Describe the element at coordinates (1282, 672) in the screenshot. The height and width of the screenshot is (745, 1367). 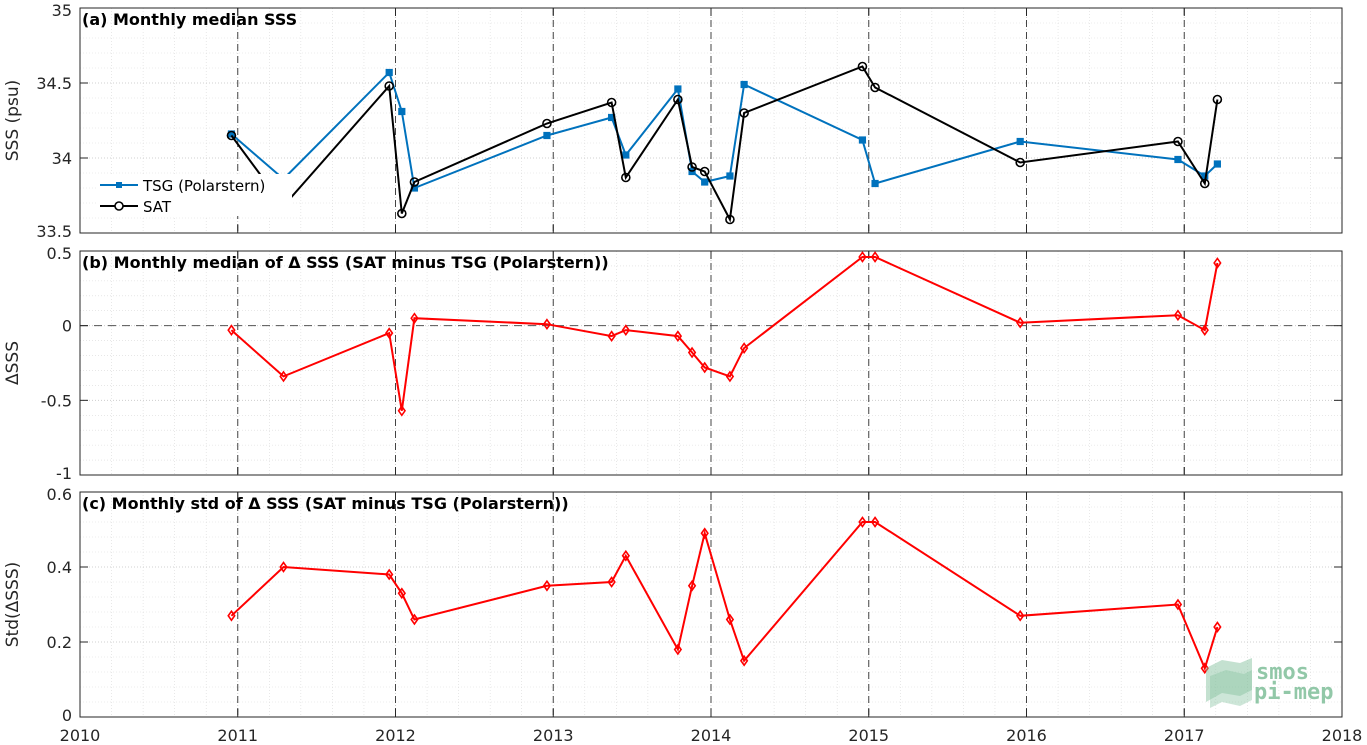
I see `logo-text-smos: smos` at that location.